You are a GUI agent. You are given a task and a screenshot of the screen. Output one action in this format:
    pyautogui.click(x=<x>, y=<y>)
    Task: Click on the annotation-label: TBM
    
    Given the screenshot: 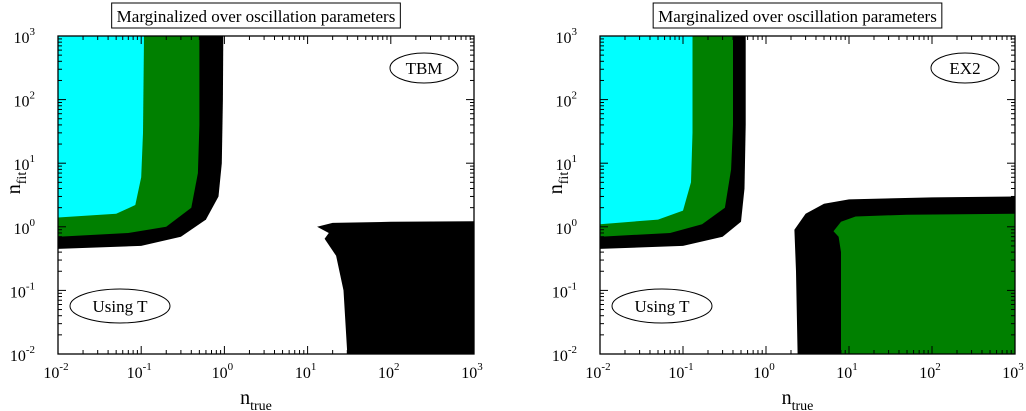 What is the action you would take?
    pyautogui.click(x=424, y=68)
    